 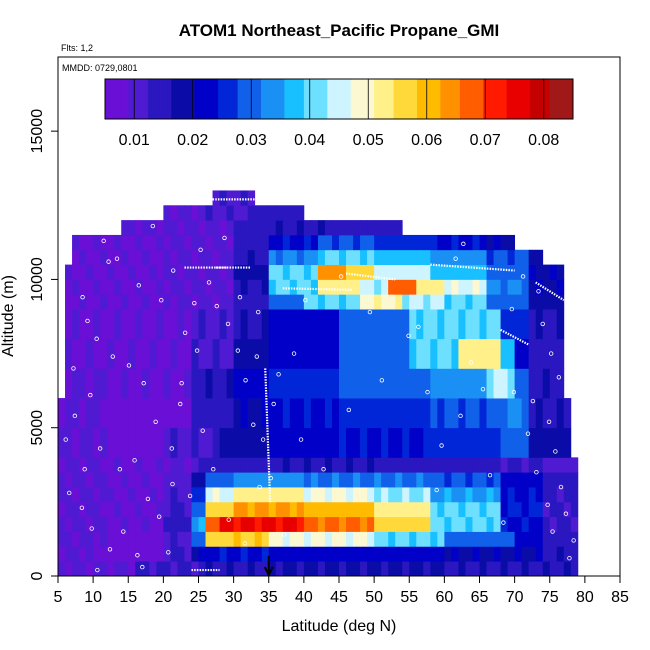 I want to click on colorbar-tick-label: 0.08, so click(x=543, y=140).